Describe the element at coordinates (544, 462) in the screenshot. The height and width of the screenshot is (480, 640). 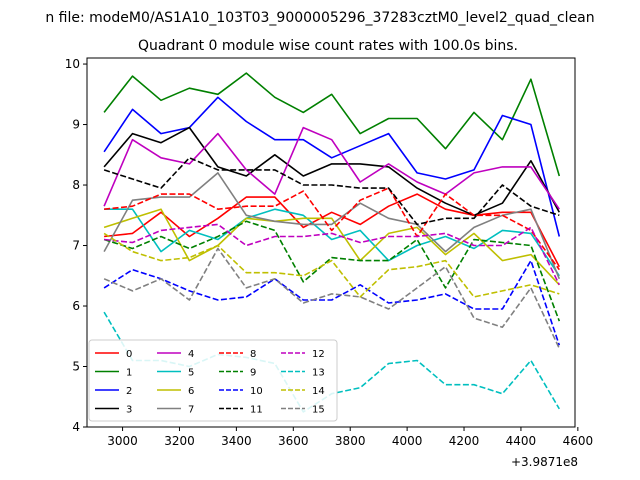
I see `x-axis-offset-label: +3.9871e8` at that location.